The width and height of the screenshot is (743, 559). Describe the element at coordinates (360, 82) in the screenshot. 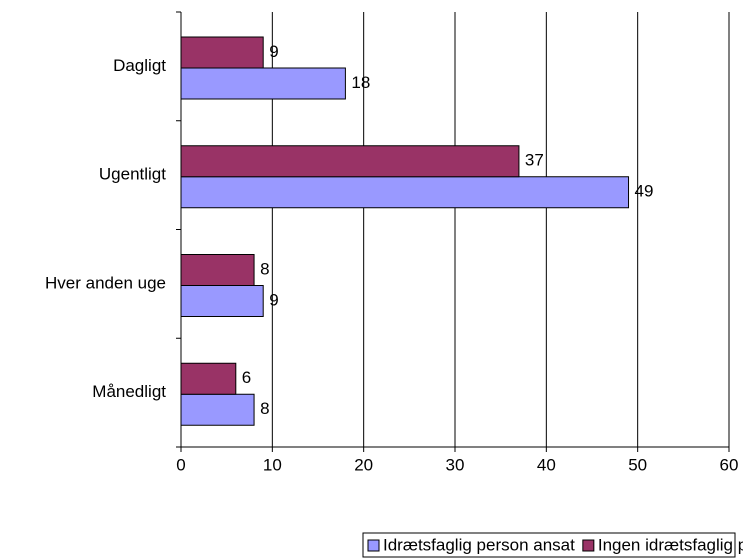

I see `data-label: 18` at that location.